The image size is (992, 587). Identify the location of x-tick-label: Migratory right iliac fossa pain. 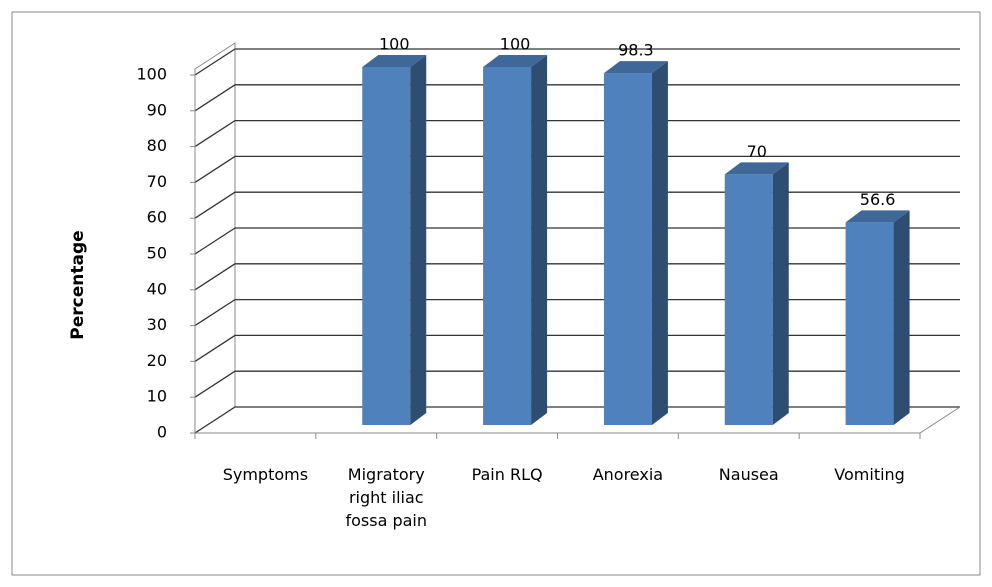
(386, 497).